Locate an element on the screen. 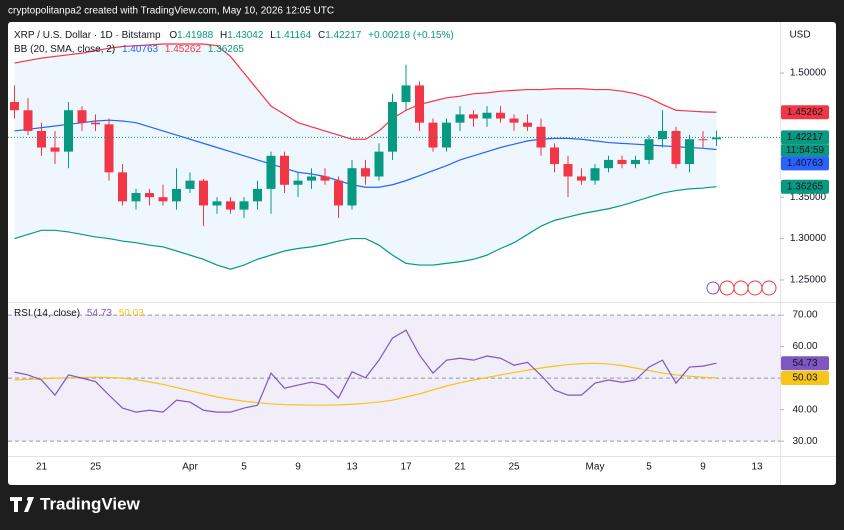  ohlc-label: C is located at coordinates (321, 35).